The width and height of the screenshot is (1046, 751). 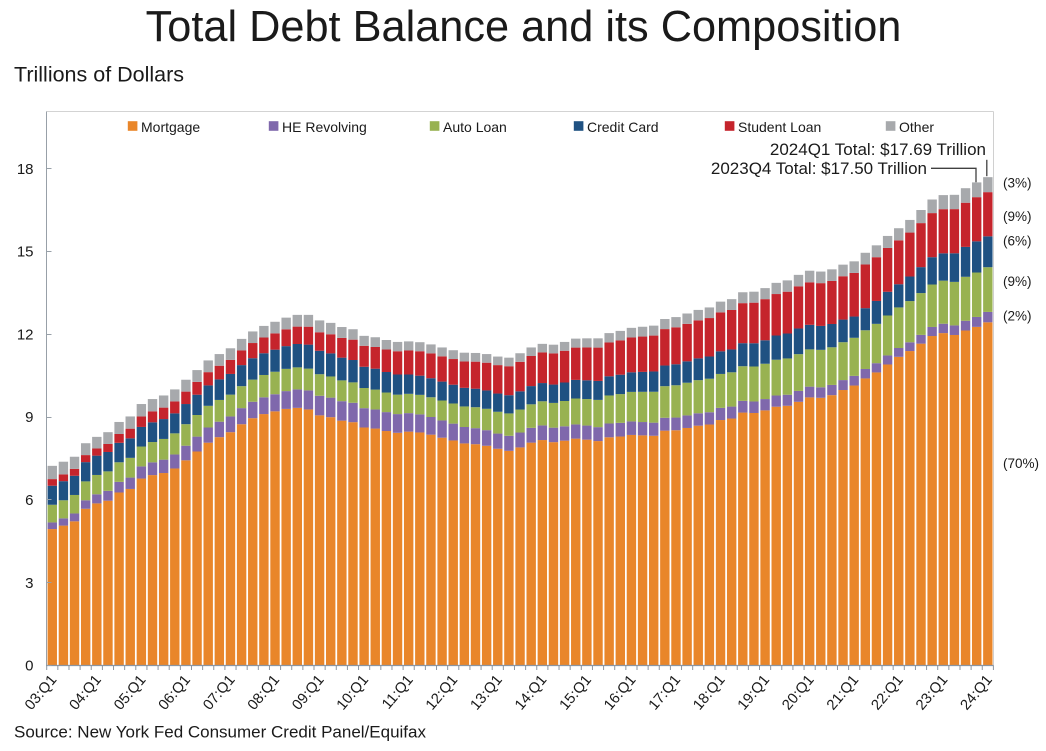 What do you see at coordinates (25, 334) in the screenshot?
I see `svg-text: 12` at bounding box center [25, 334].